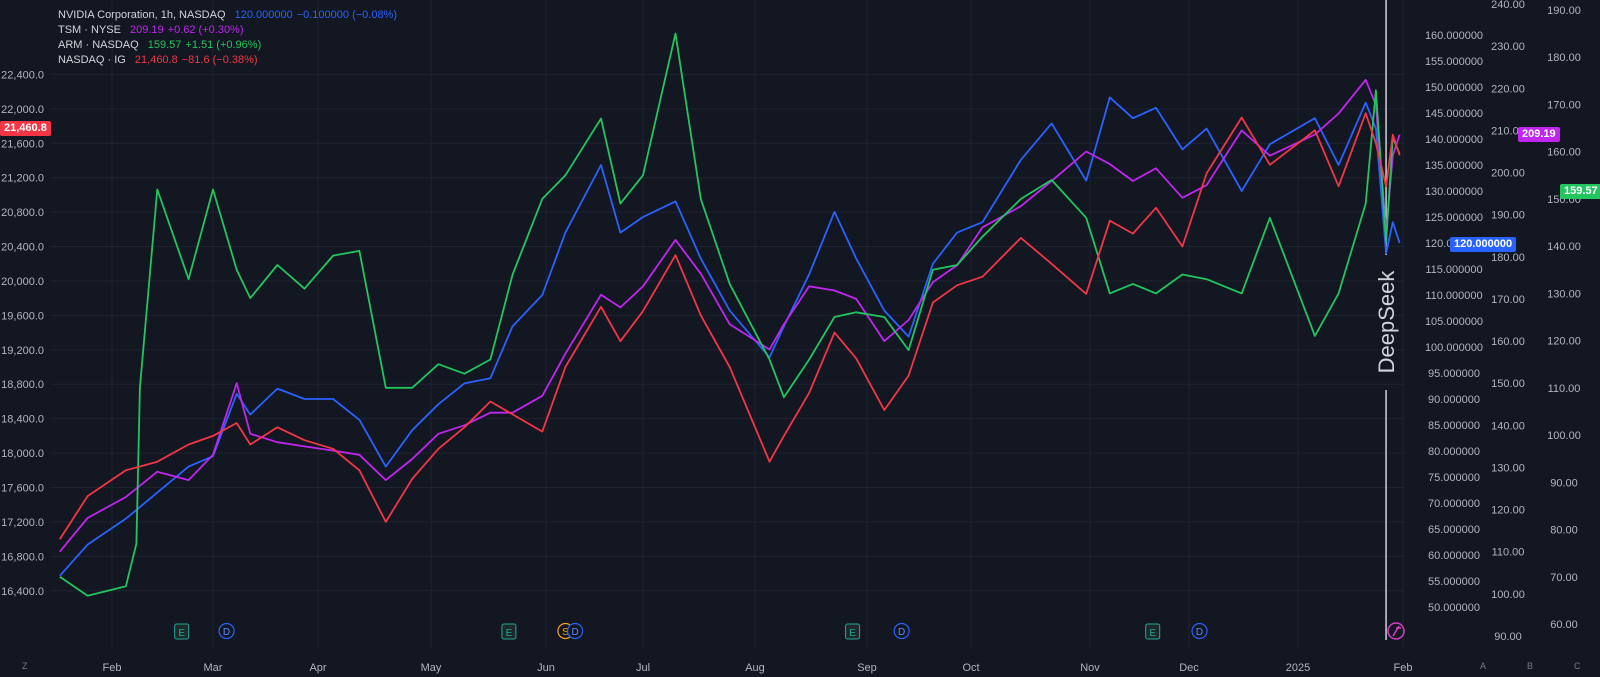 This screenshot has width=1600, height=677. I want to click on price-badge-nasdaq: 21,460.8, so click(25, 128).